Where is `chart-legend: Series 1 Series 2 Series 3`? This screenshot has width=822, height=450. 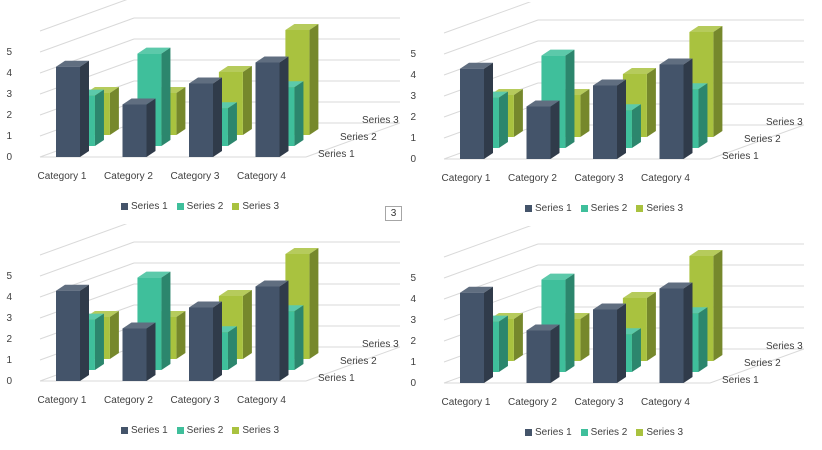
chart-legend: Series 1 Series 2 Series 3 is located at coordinates (200, 206).